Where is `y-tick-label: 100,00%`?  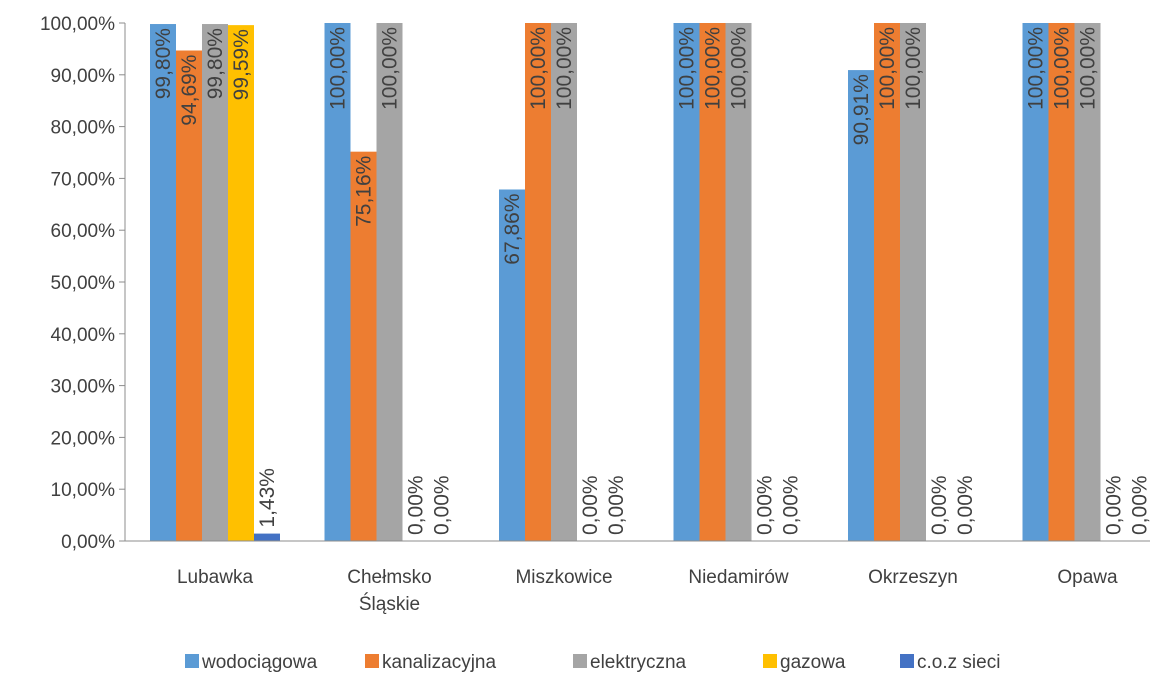 y-tick-label: 100,00% is located at coordinates (77, 24).